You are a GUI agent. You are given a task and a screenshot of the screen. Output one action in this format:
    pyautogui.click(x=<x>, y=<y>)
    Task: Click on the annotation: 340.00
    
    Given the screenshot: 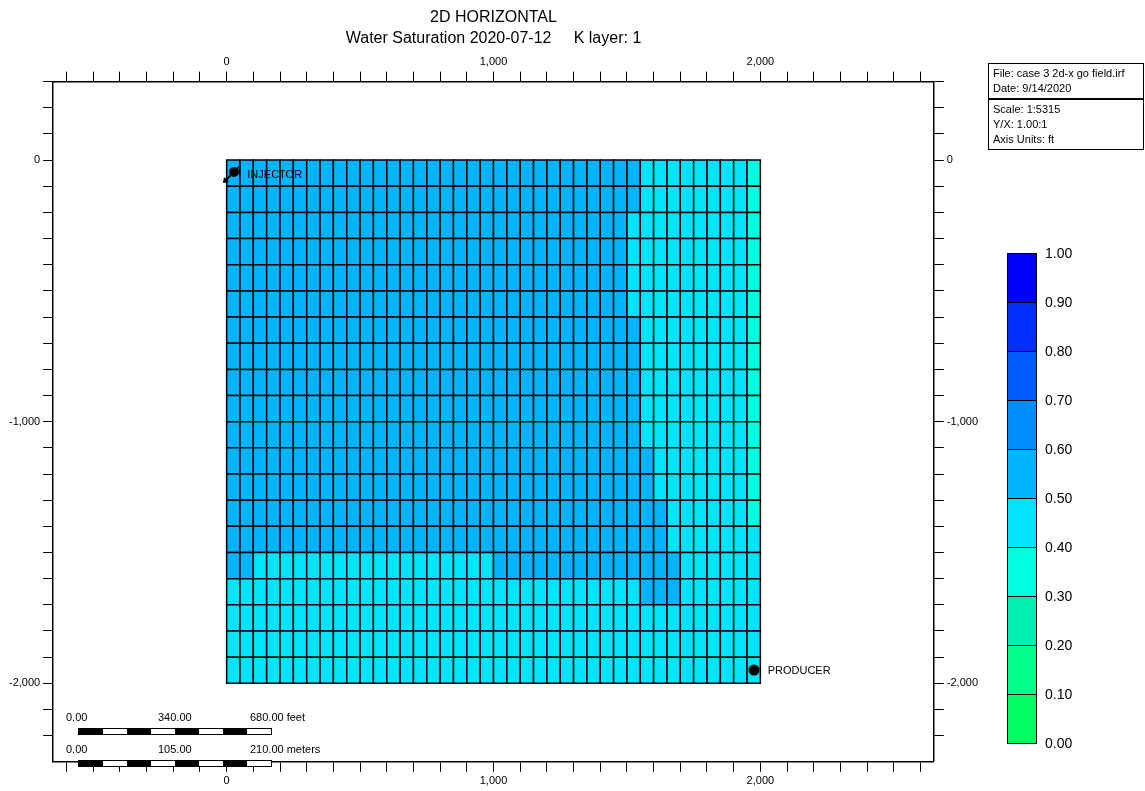 What is the action you would take?
    pyautogui.click(x=175, y=717)
    